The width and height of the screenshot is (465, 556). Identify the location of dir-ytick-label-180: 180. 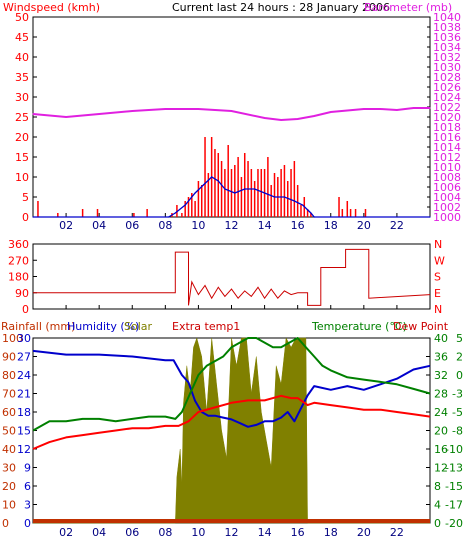
(18, 277).